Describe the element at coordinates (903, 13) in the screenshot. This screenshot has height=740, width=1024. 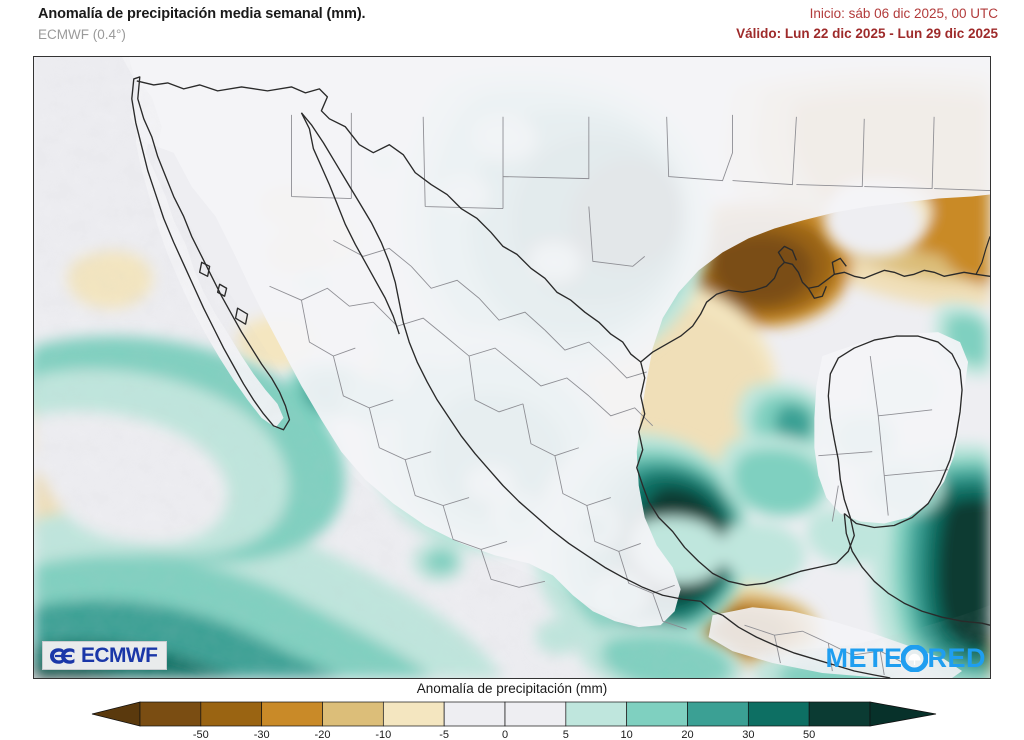
I see `run-init-text: Inicio: sáb 06 dic 2025, 00 UTC` at that location.